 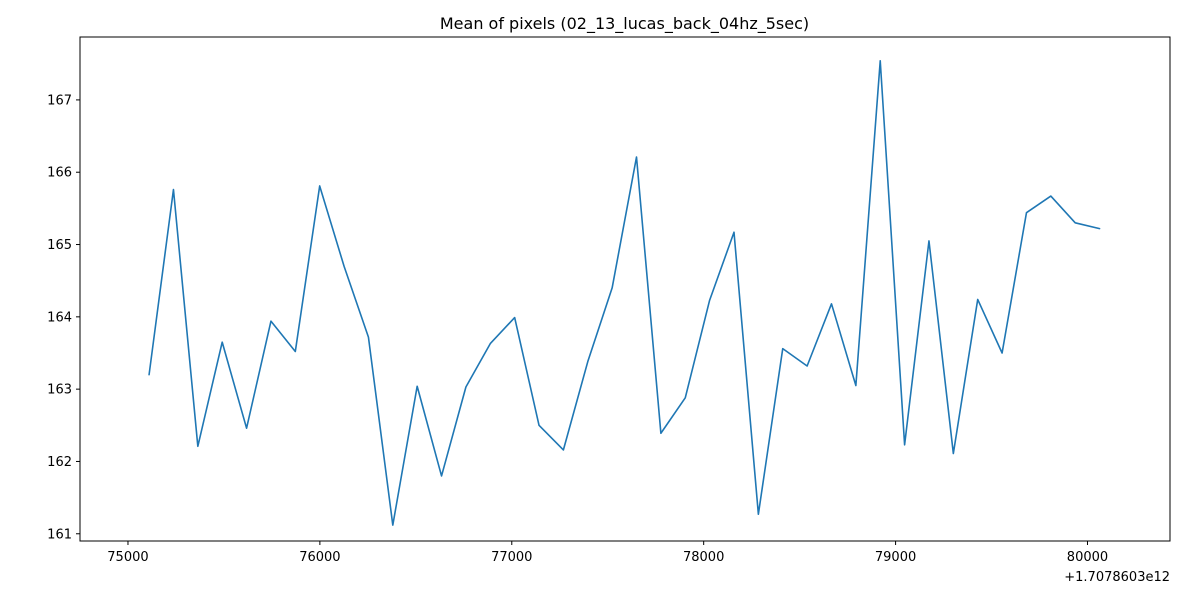 What do you see at coordinates (607, 553) in the screenshot?
I see `x-axis: 75000 76000 77000 78000 79000 80000` at bounding box center [607, 553].